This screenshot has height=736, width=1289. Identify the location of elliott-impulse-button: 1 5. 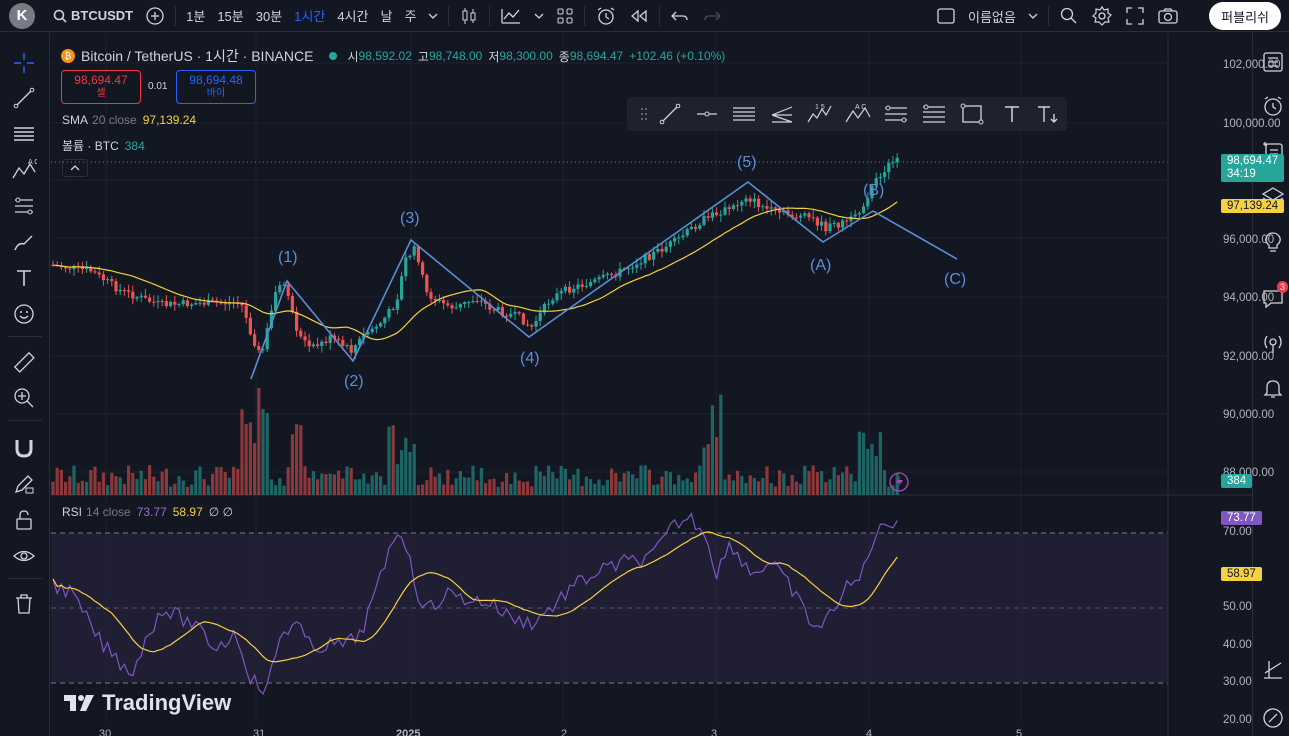
(820, 114).